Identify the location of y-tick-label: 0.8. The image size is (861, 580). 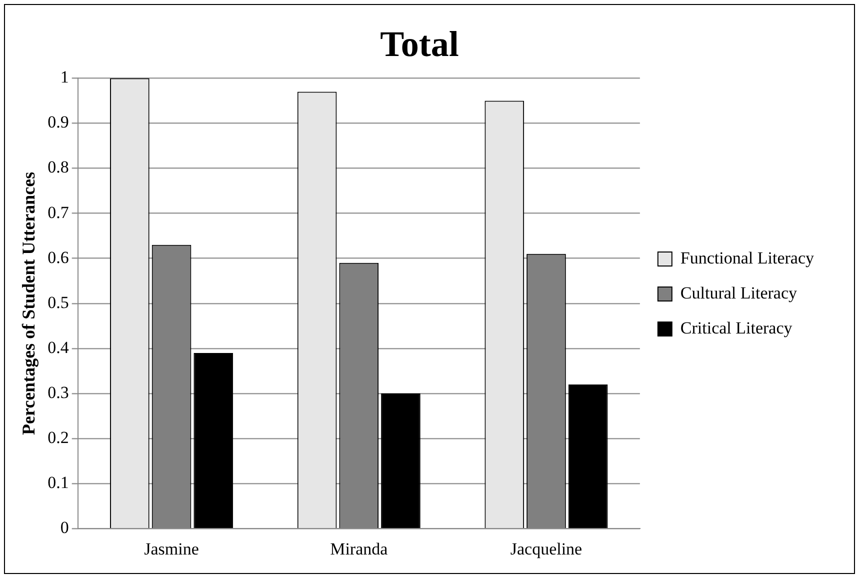
(58, 167).